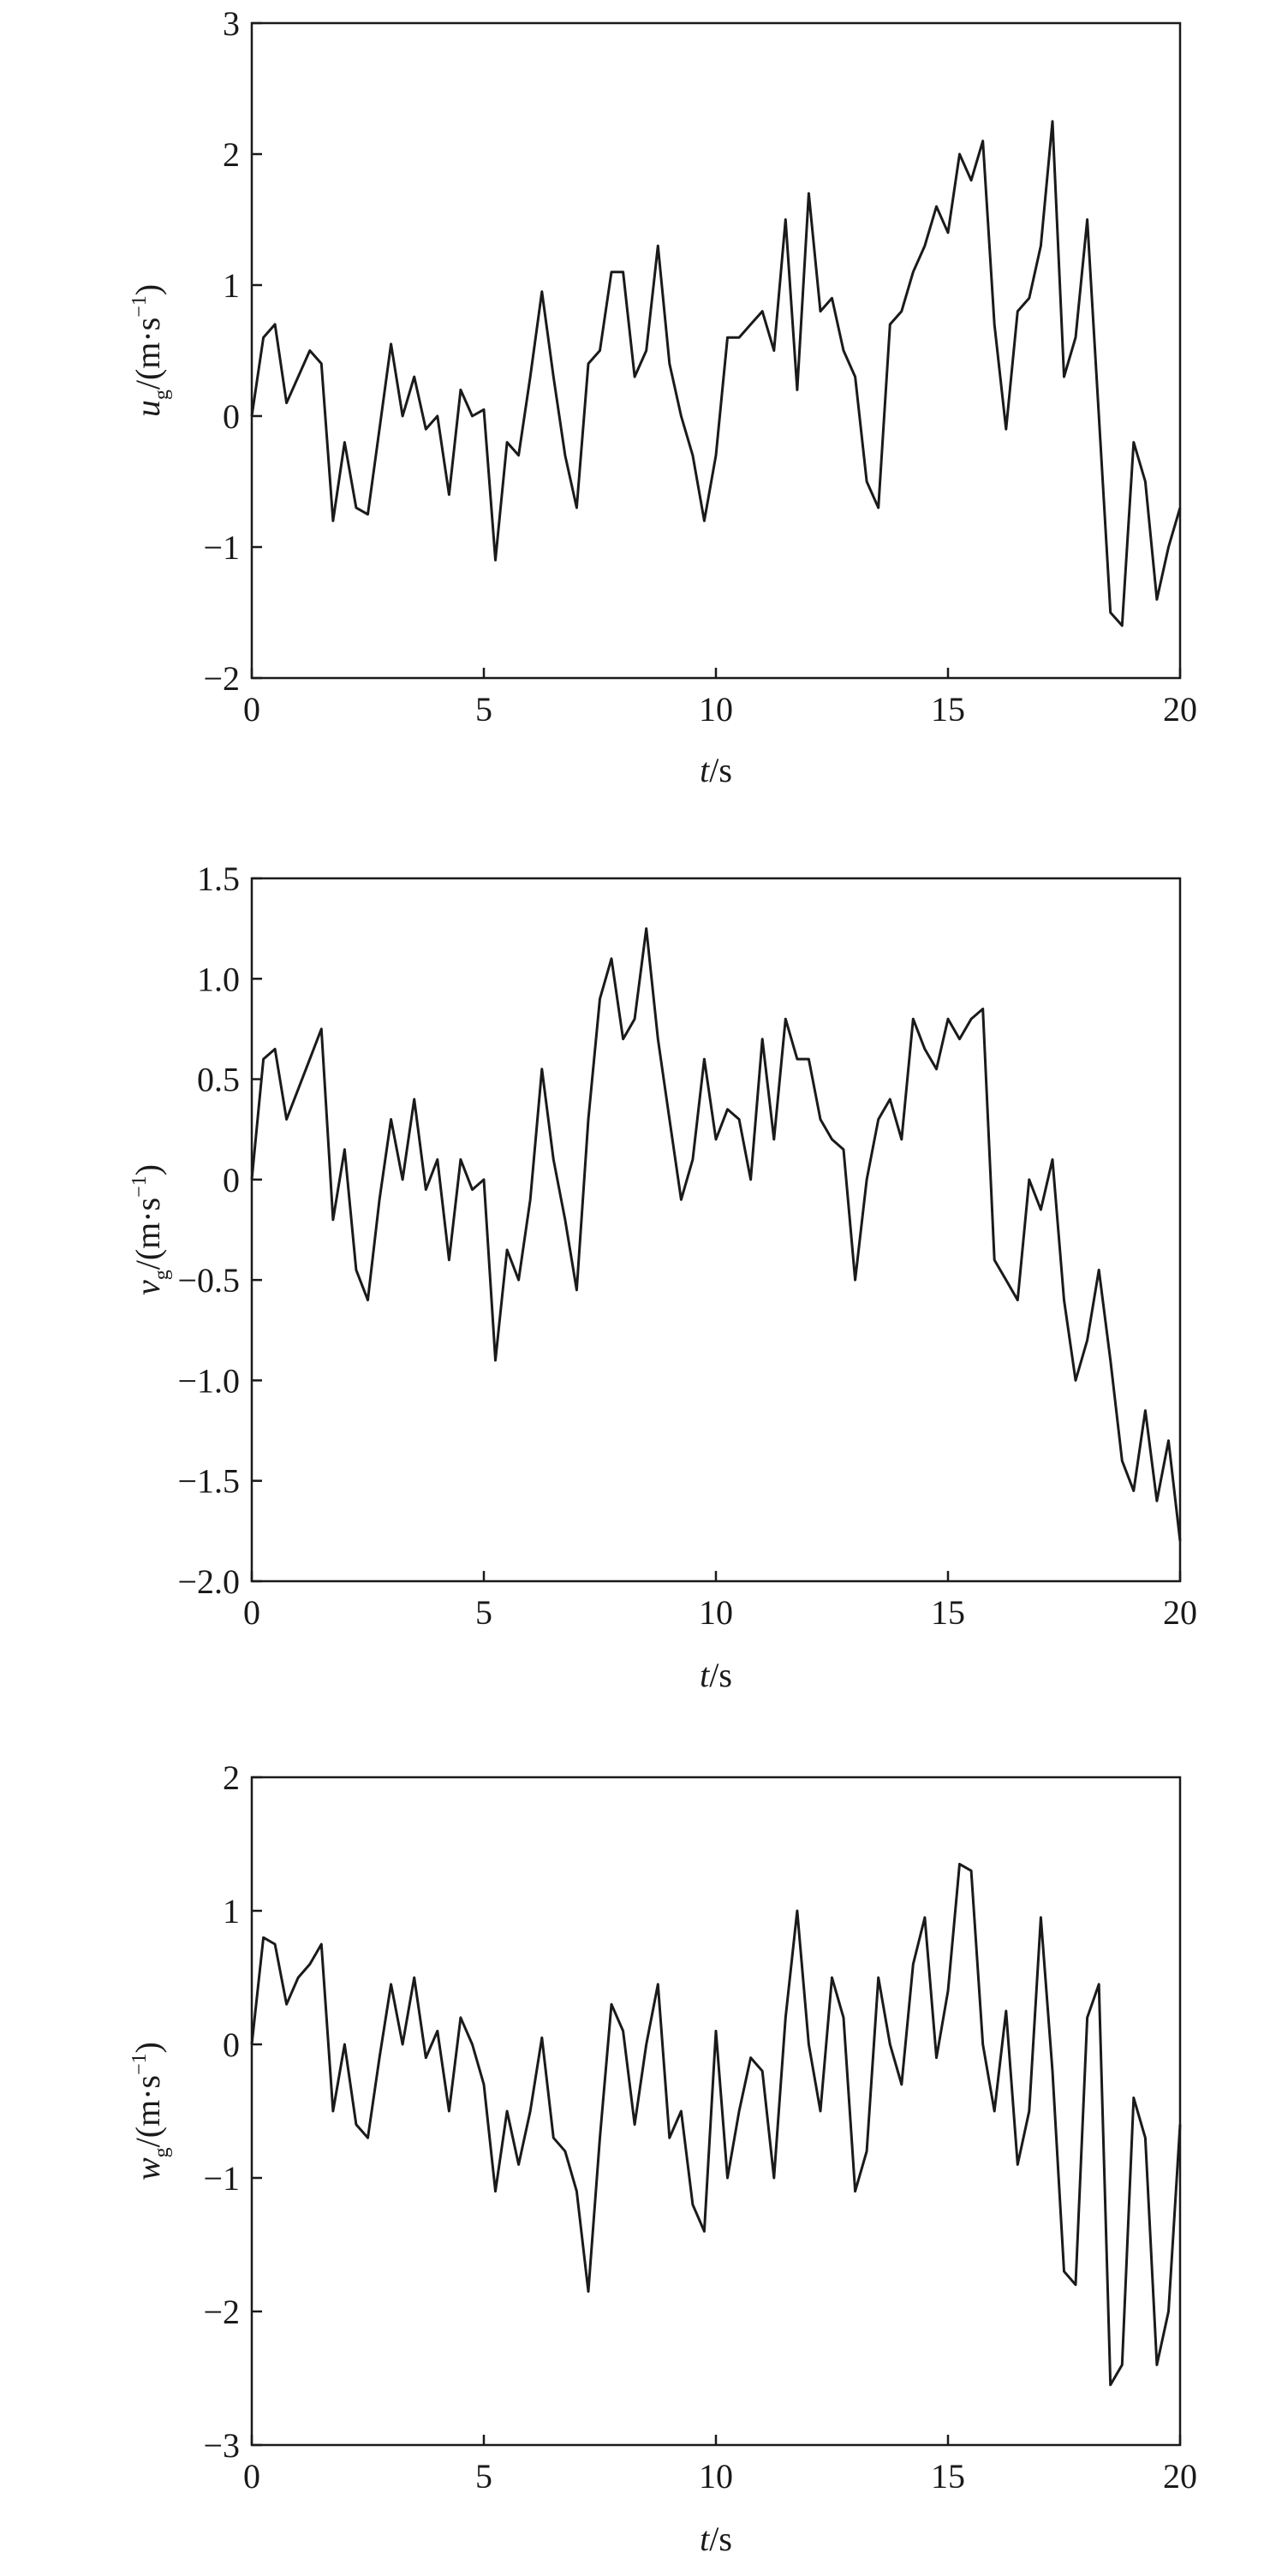 The image size is (1264, 2576). Describe the element at coordinates (147, 2168) in the screenshot. I see `y-label-symbol: w` at that location.